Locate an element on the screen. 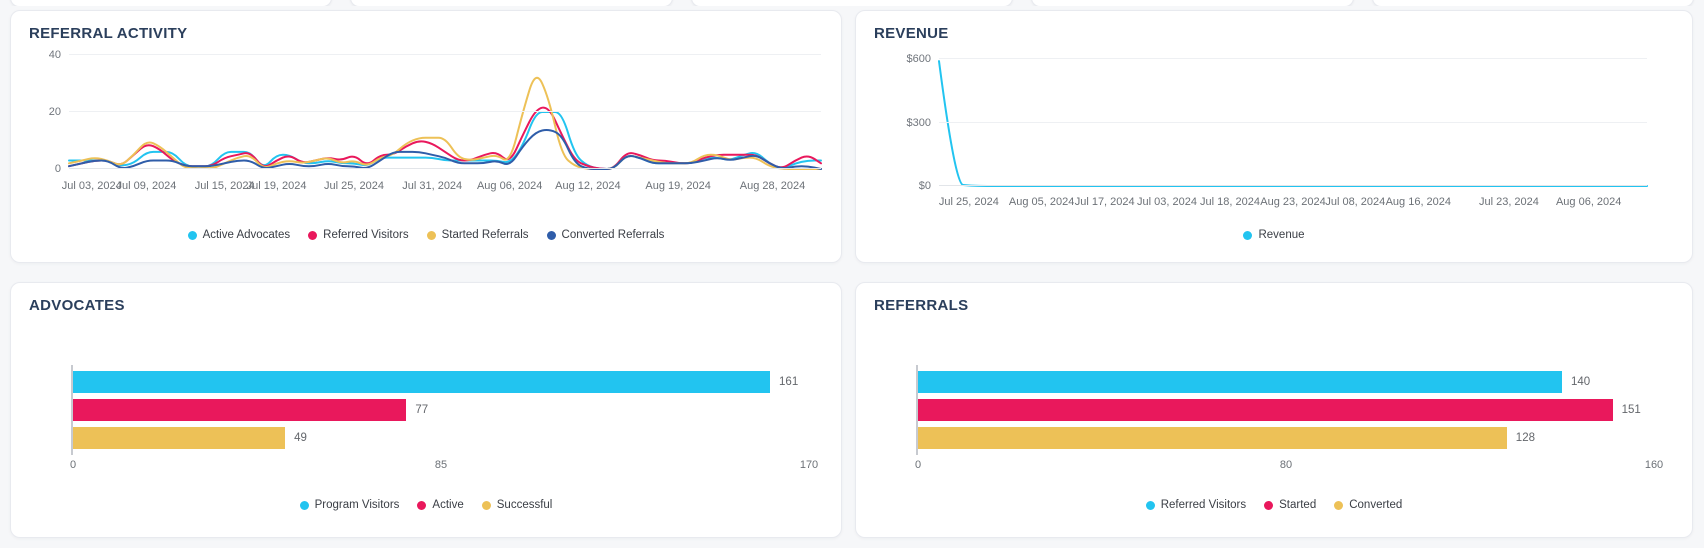 The image size is (1704, 548). y-axis-tick-label: 0 is located at coordinates (57, 169).